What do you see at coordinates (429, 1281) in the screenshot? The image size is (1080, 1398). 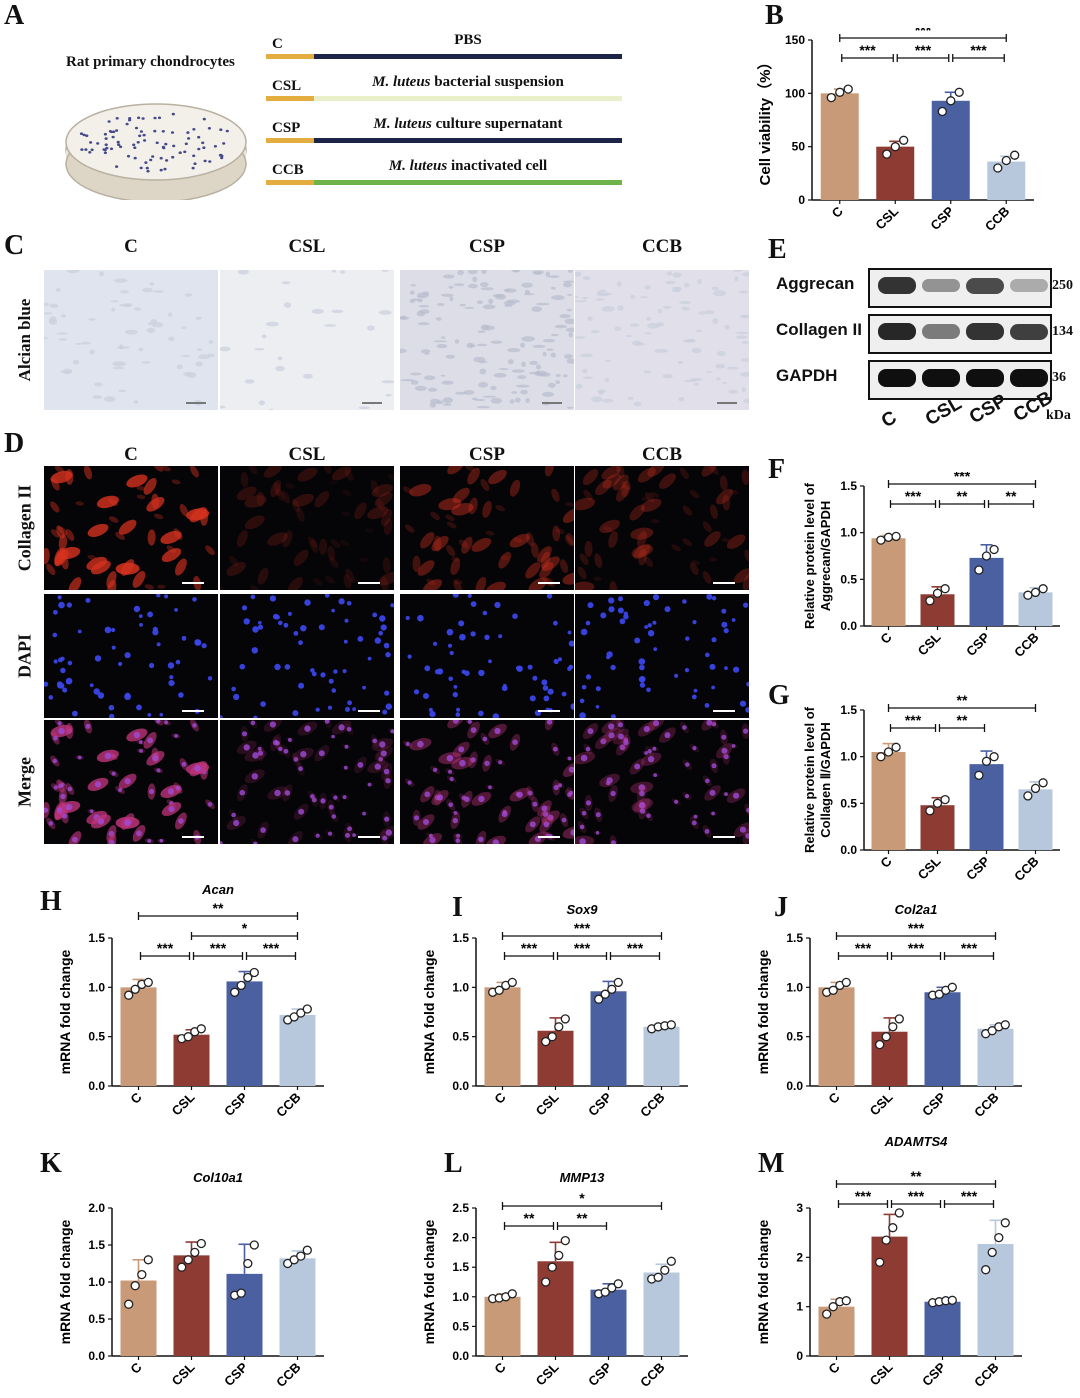 I see `y-axis-label: mRNA fold change` at bounding box center [429, 1281].